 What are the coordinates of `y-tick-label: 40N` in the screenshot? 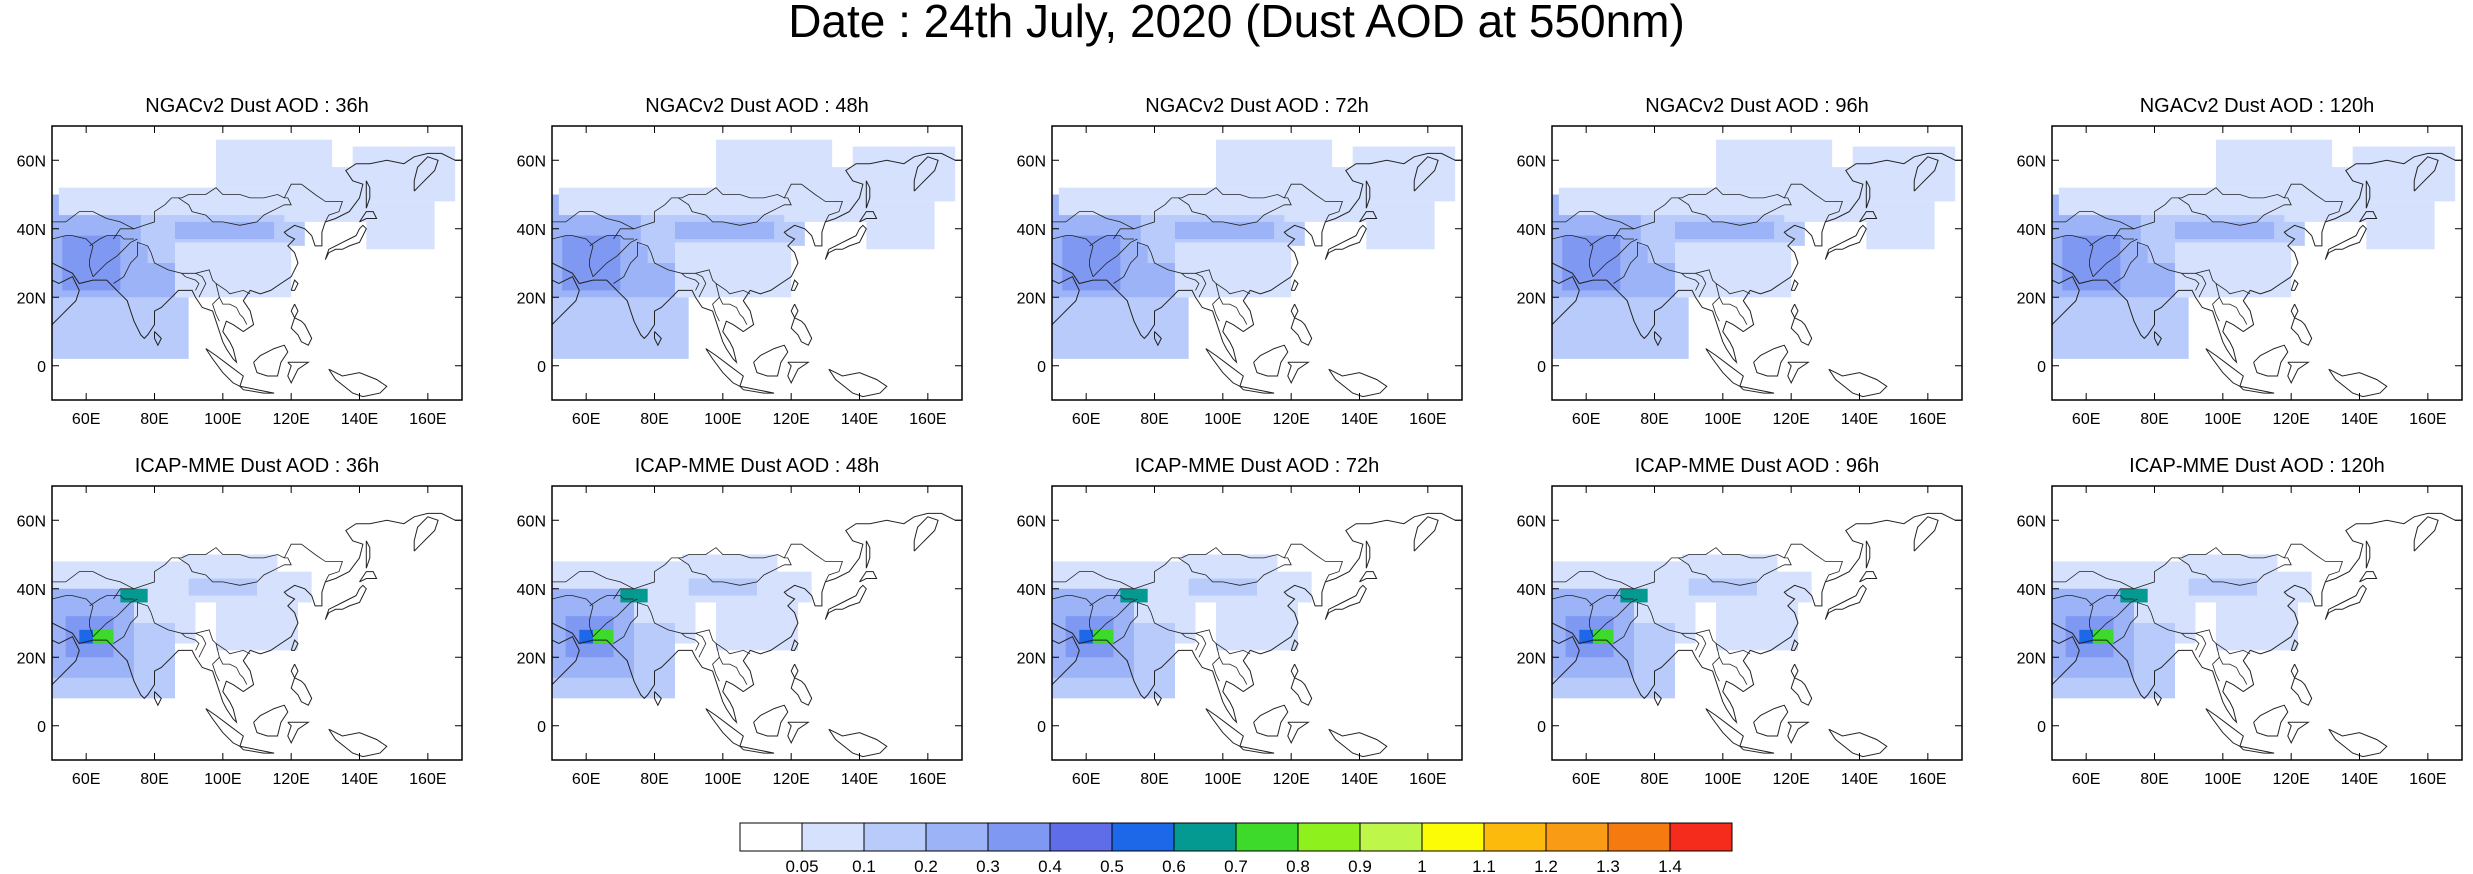 It's located at (1031, 230).